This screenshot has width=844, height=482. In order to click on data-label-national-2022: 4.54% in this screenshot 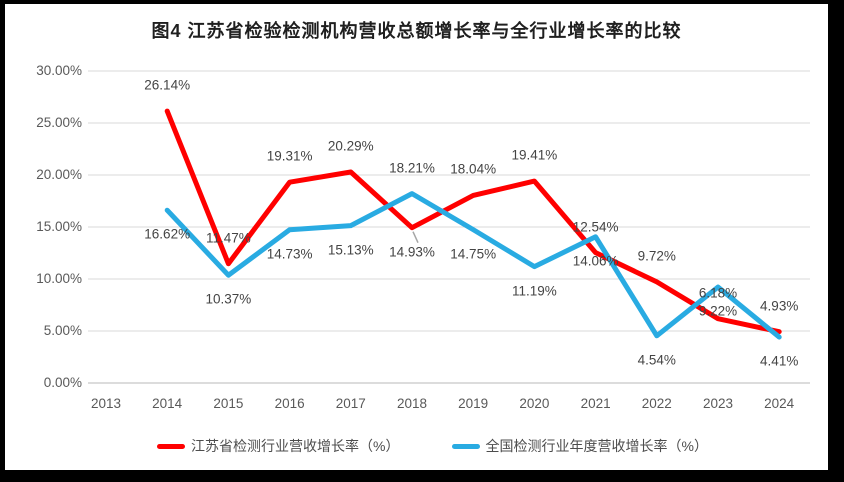, I will do `click(656, 360)`.